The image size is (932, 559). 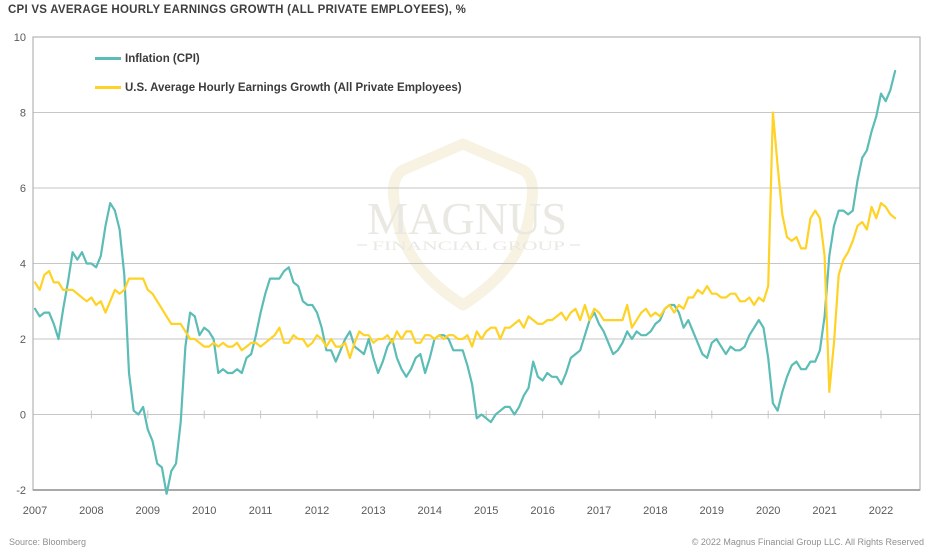 What do you see at coordinates (21, 491) in the screenshot?
I see `y-tick-label: -2` at bounding box center [21, 491].